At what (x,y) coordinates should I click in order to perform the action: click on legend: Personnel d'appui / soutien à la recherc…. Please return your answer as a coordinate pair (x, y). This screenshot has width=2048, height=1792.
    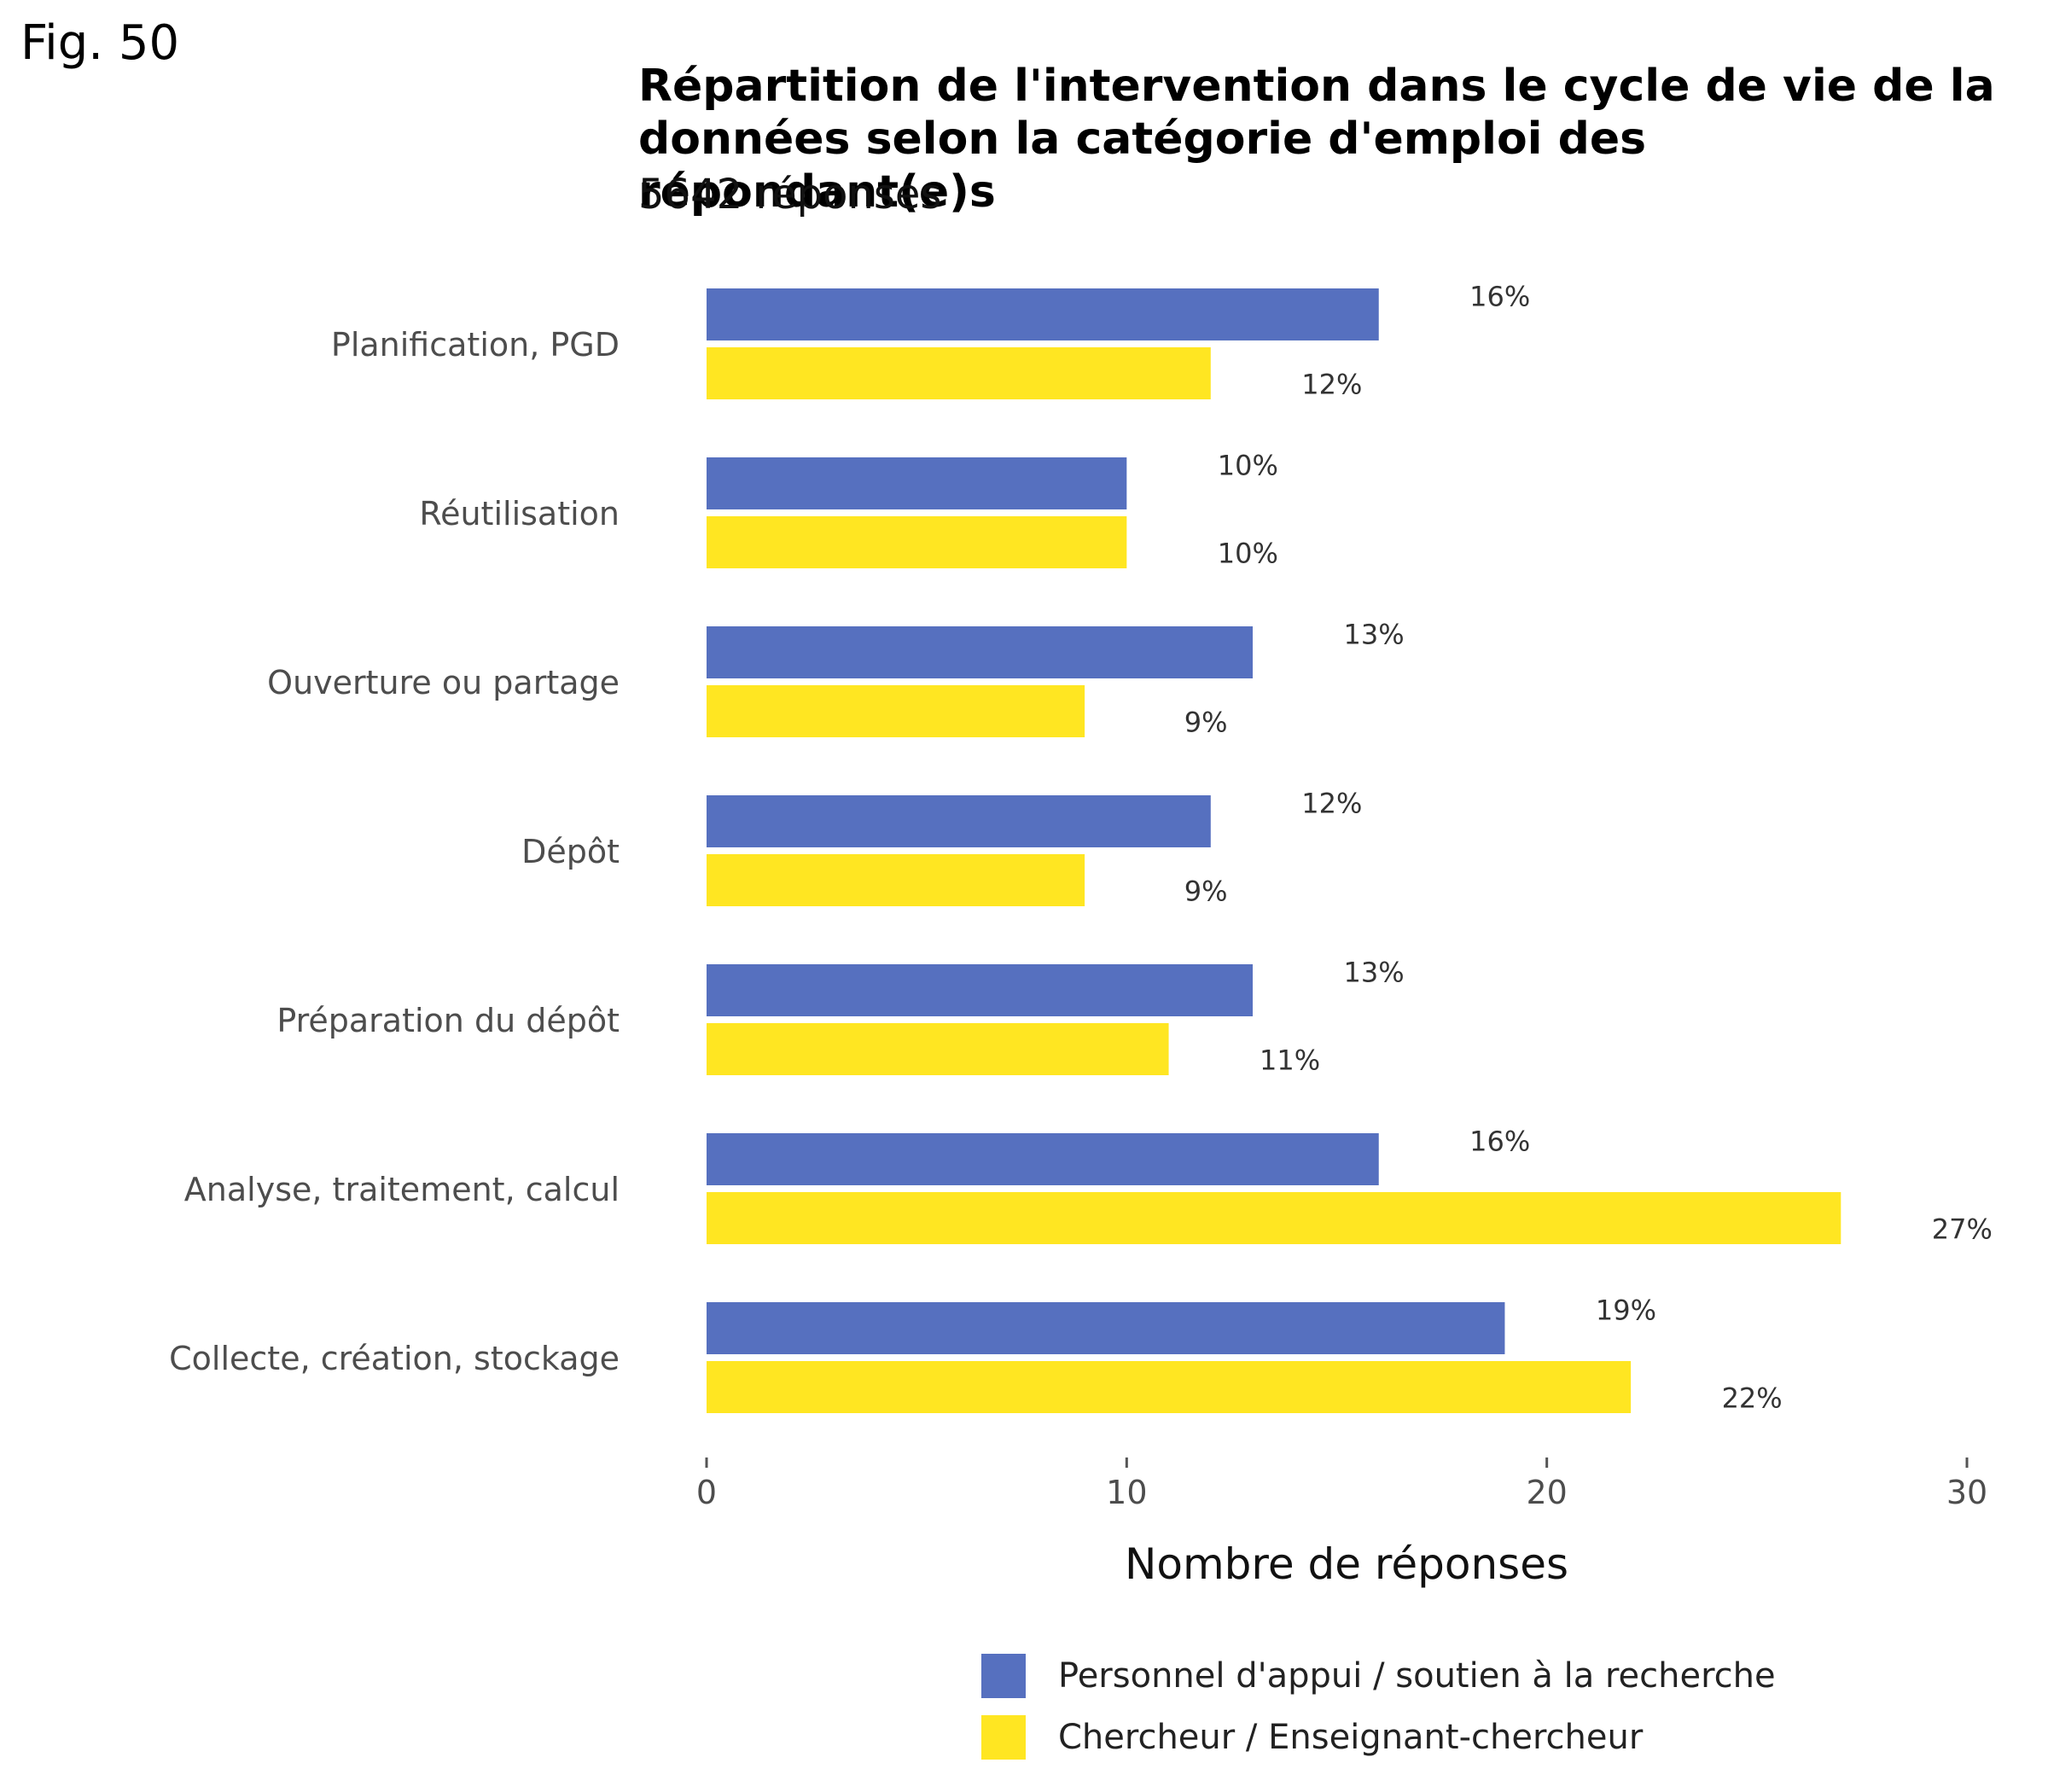
    Looking at the image, I should click on (1378, 1711).